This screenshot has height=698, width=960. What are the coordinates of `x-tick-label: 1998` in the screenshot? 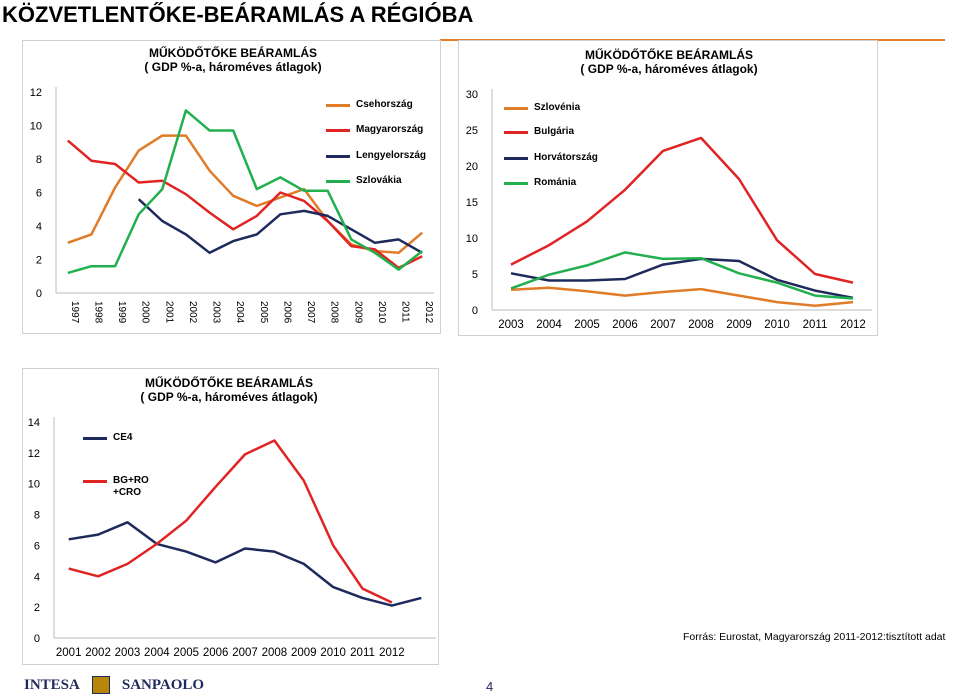 It's located at (97, 312).